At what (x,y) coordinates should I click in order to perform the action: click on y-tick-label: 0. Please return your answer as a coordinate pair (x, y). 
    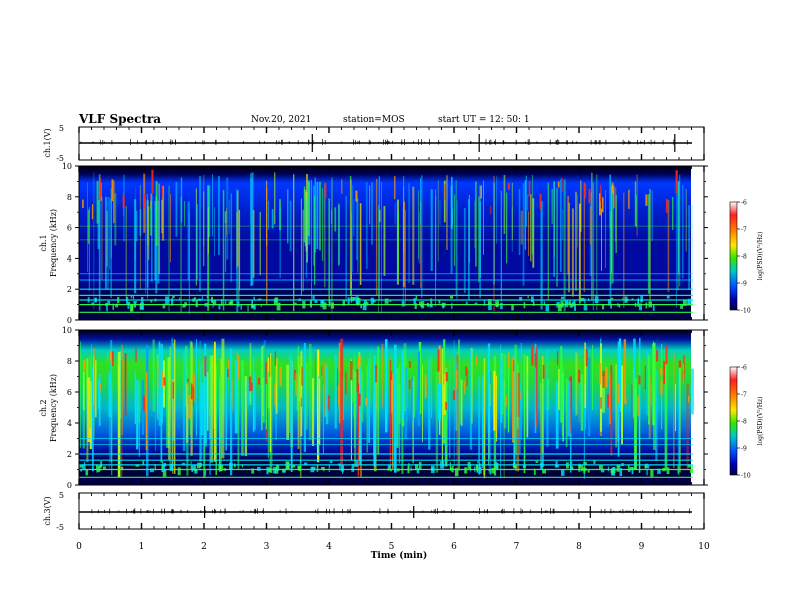
    Looking at the image, I should click on (69, 485).